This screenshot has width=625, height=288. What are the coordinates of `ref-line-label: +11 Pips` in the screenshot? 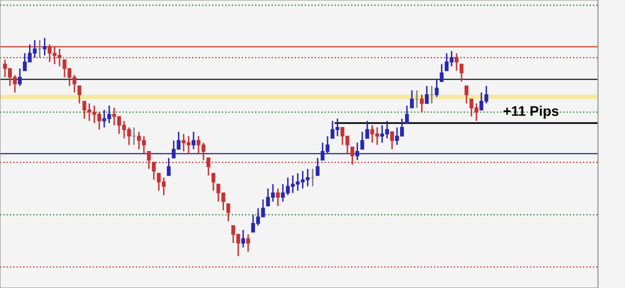 It's located at (531, 112).